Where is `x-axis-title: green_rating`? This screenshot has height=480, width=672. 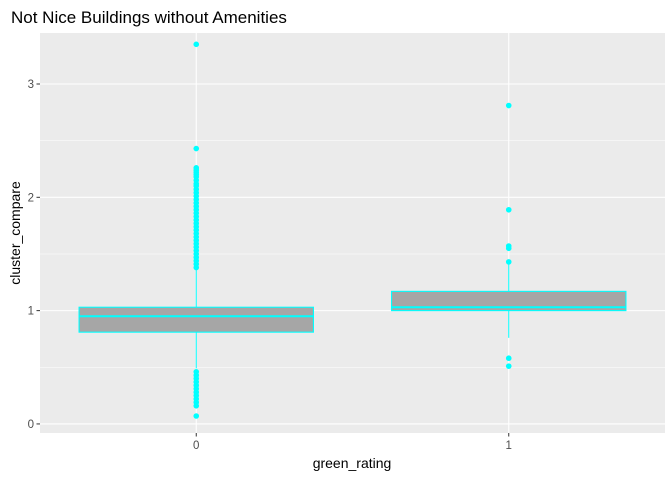
x-axis-title: green_rating is located at coordinates (352, 463).